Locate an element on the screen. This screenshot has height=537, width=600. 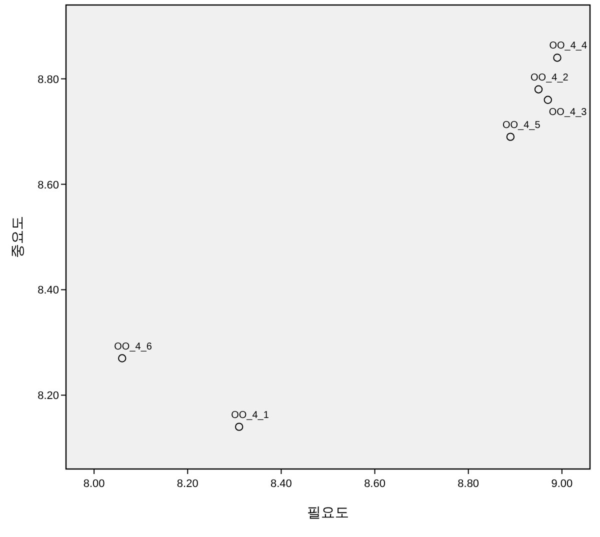
y-tick-label: 8.20 is located at coordinates (48, 396).